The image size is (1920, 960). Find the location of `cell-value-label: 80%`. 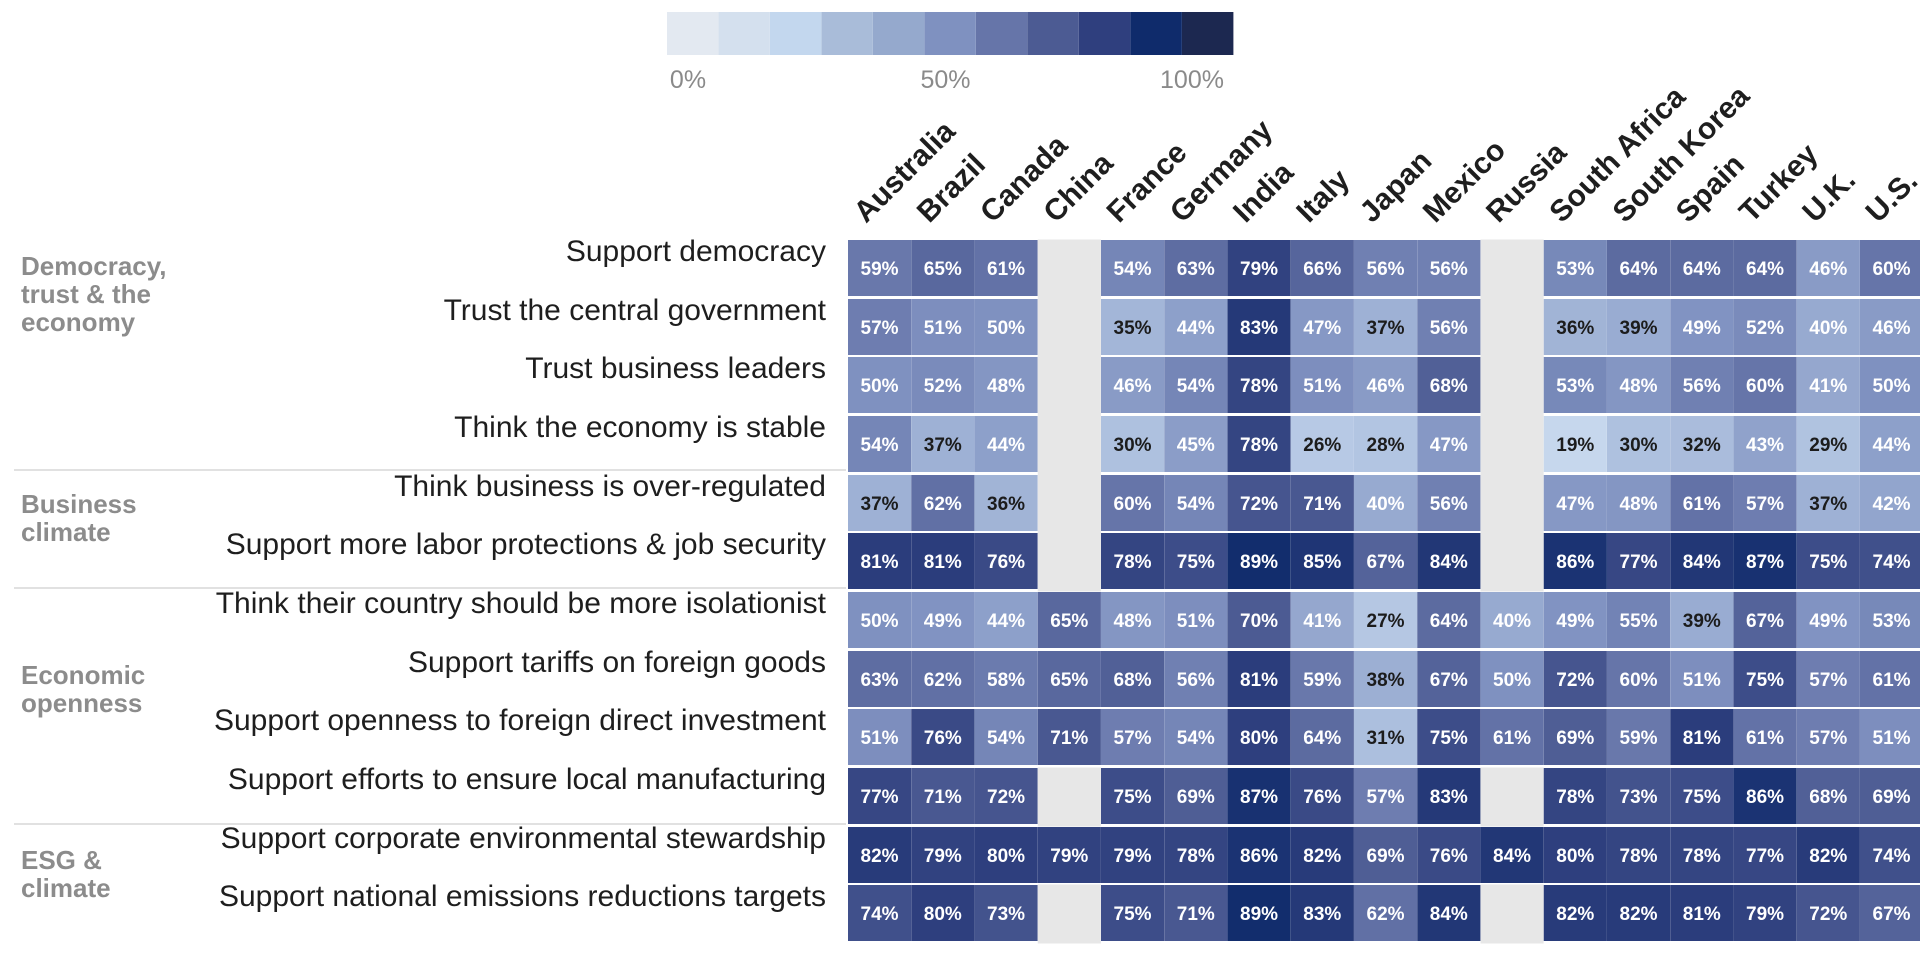

cell-value-label: 80% is located at coordinates (1006, 856).